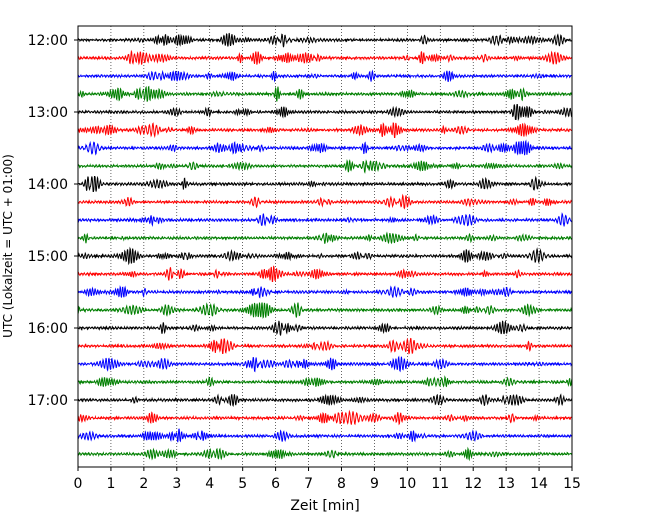 This screenshot has height=520, width=650. I want to click on y-tick-label: 14:00, so click(48, 185).